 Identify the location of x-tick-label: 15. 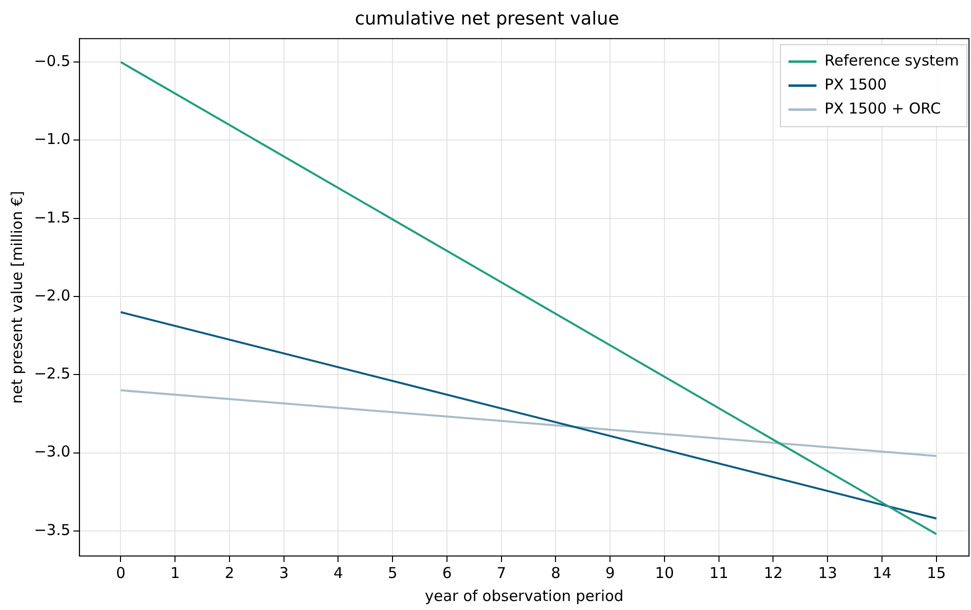
(936, 573).